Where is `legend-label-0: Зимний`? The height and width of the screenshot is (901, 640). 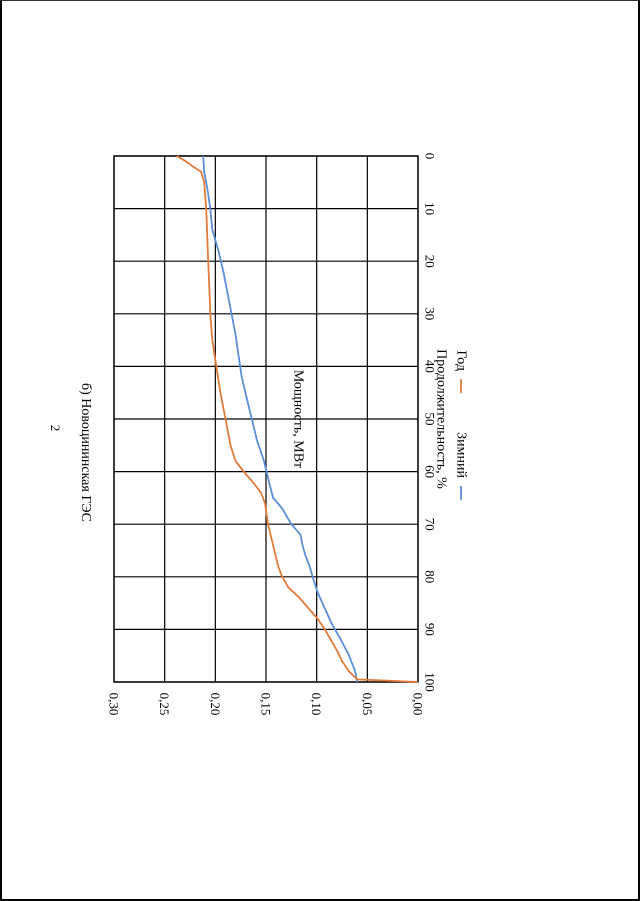
legend-label-0: Зимний is located at coordinates (461, 455).